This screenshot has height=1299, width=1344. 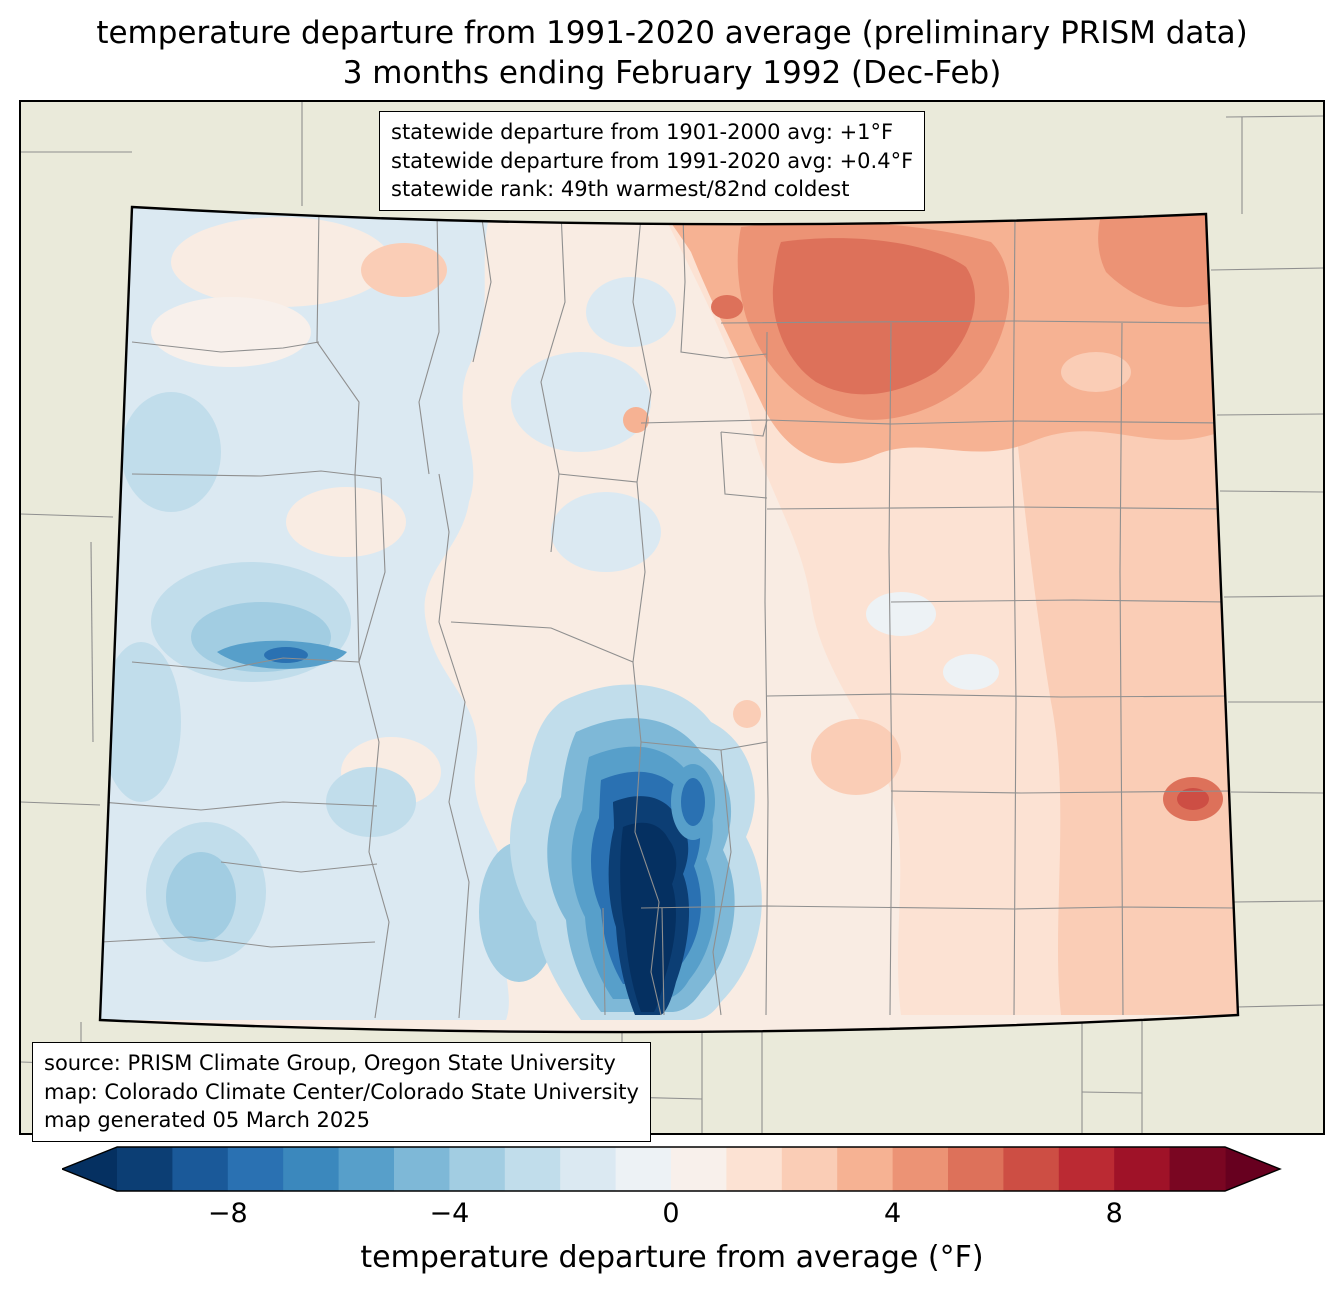 I want to click on colorbar-tick-label: 0, so click(x=671, y=1213).